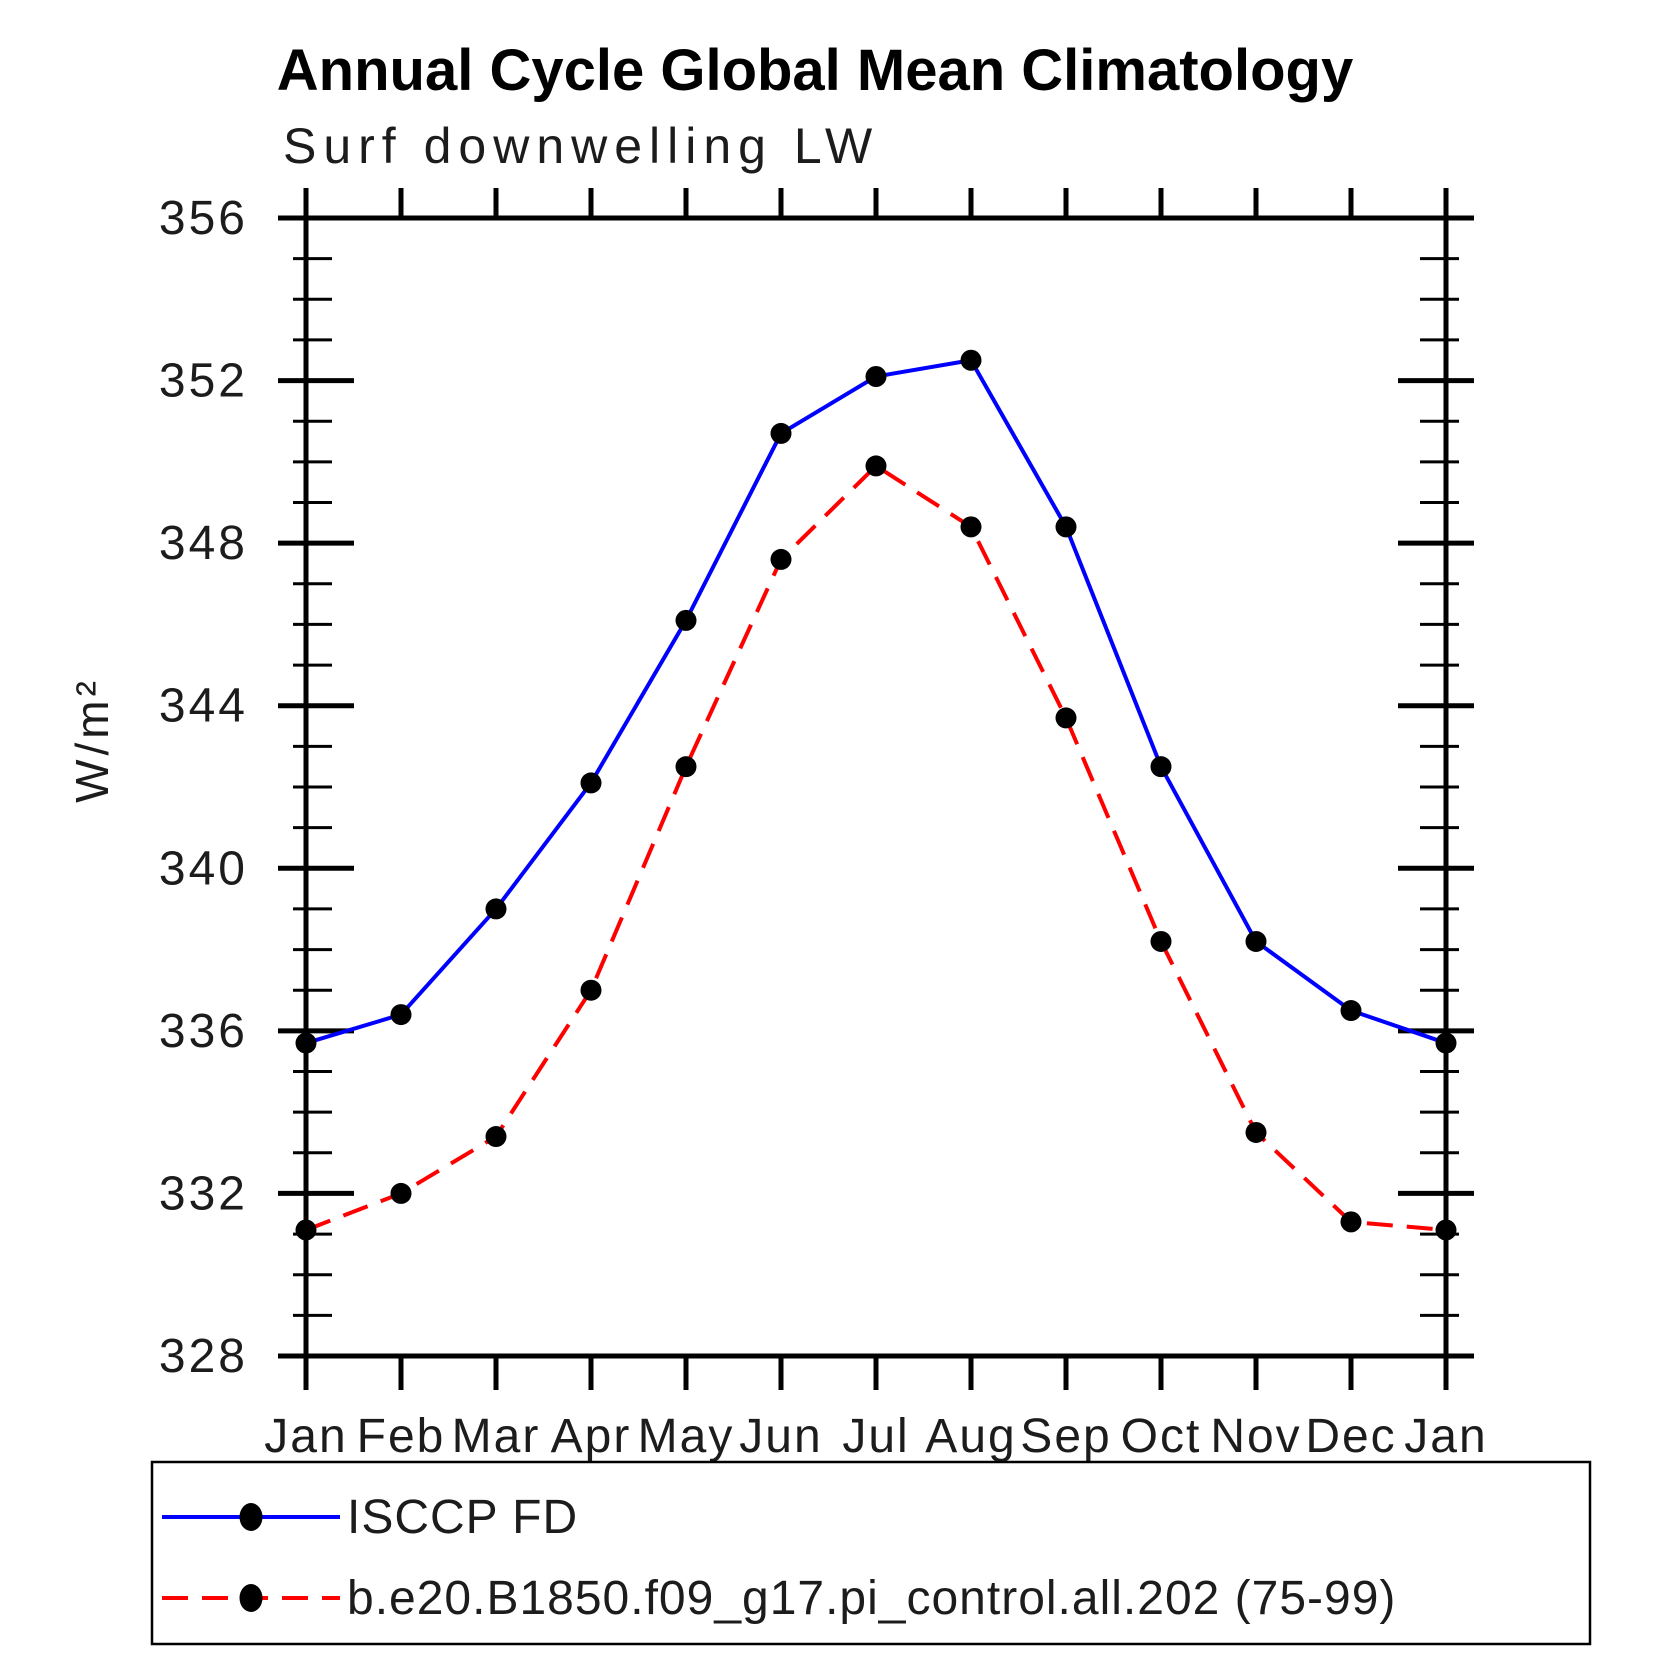 Image resolution: width=1680 pixels, height=1680 pixels. I want to click on chart-title: Annual Cycle Global Mean Climatology, so click(815, 70).